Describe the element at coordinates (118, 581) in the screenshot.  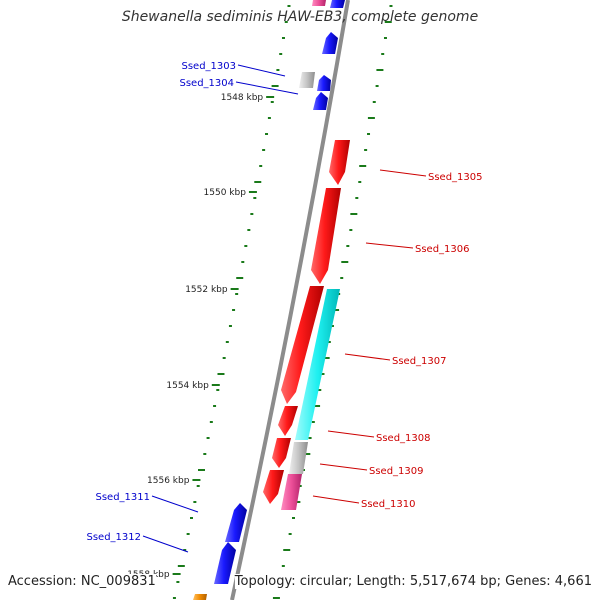
I see `accession-value: NC_009831` at that location.